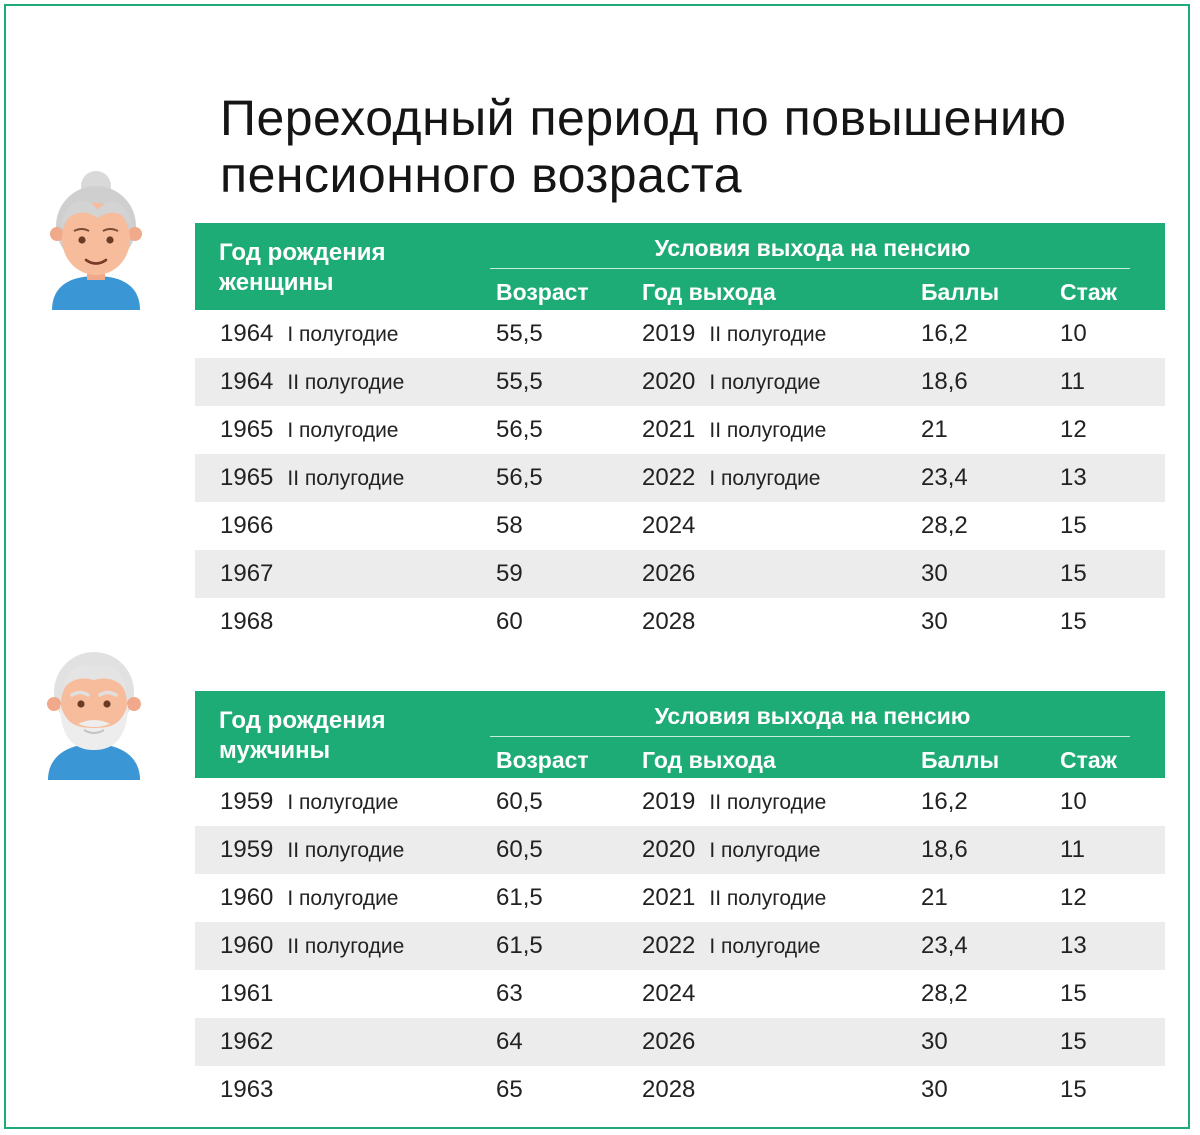 The image size is (1200, 1135). I want to click on table-row: 1960 I полугодие 61,5 2021 II полугодие 21 12, so click(680, 898).